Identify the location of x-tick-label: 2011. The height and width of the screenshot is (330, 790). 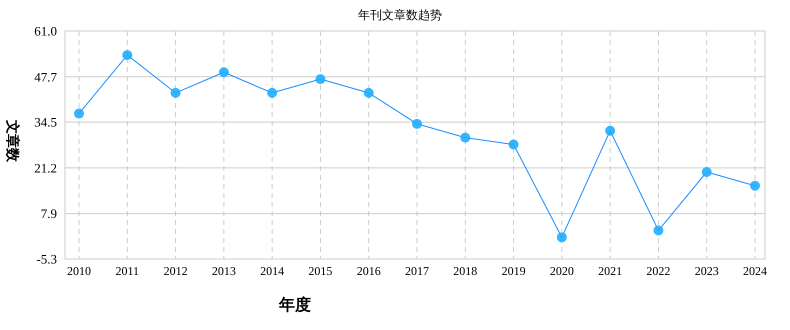
(128, 271).